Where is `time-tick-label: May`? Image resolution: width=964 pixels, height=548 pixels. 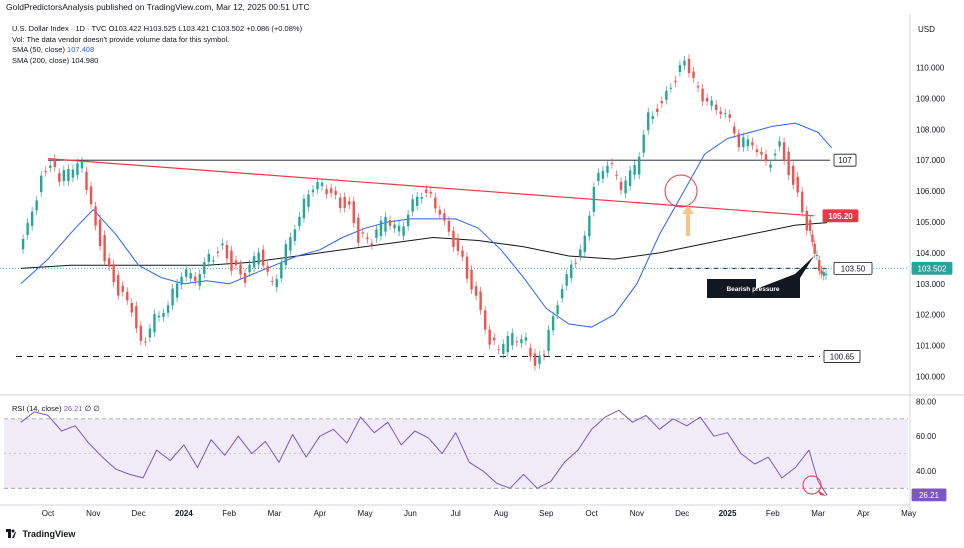
time-tick-label: May is located at coordinates (365, 513).